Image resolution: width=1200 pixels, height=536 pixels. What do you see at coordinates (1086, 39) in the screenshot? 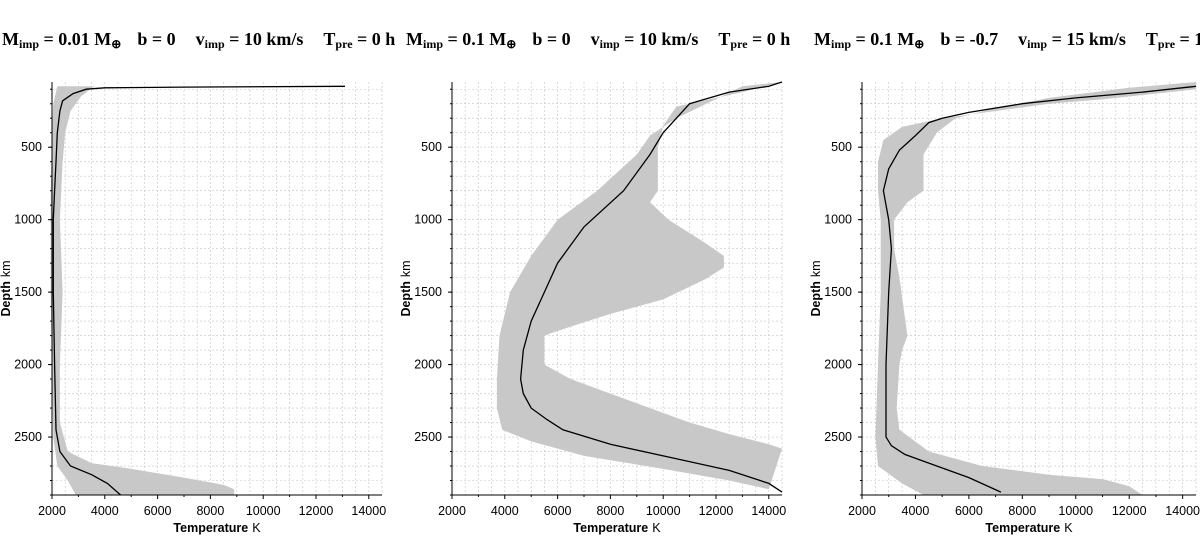
I see `title-part-v-value: = 15 km/s` at bounding box center [1086, 39].